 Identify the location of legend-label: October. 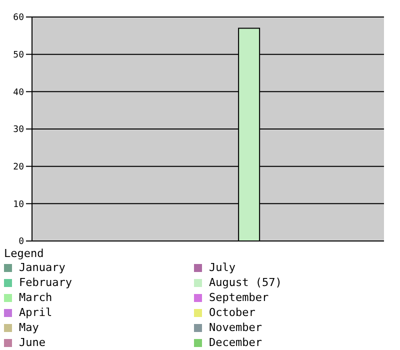
(232, 312).